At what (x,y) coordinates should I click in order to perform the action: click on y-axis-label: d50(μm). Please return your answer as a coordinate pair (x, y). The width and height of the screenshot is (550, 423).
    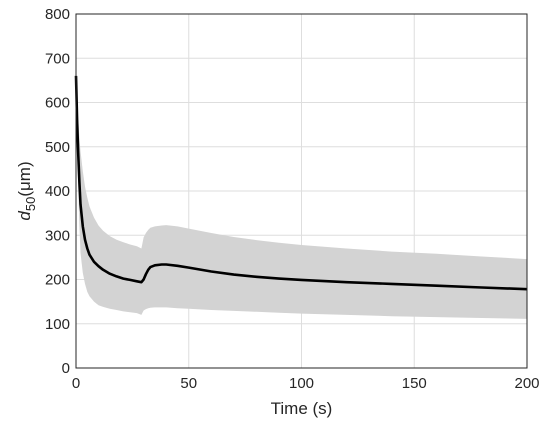
    Looking at the image, I should click on (26, 190).